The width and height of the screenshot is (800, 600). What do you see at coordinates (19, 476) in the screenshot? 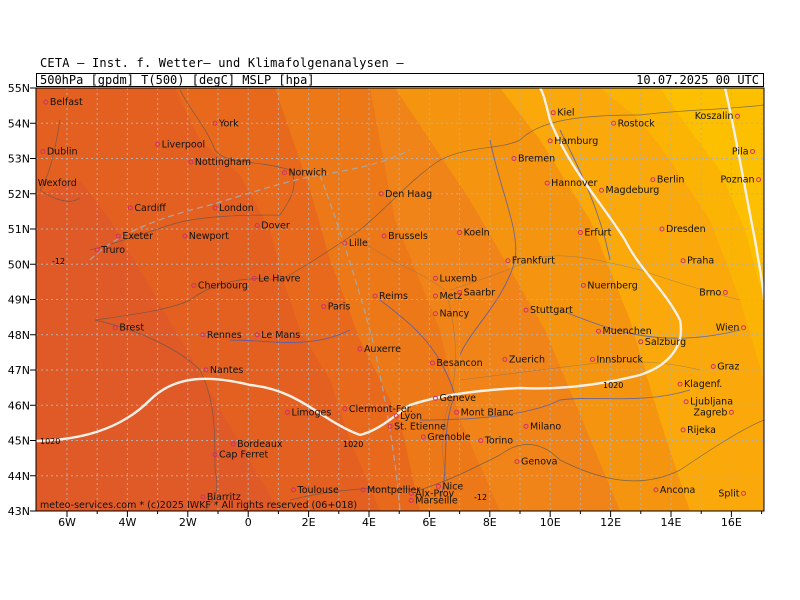
I see `latitude-label: 44N` at bounding box center [19, 476].